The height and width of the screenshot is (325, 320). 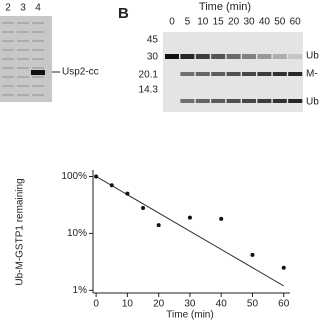 I want to click on lane-label: 50, so click(x=280, y=22).